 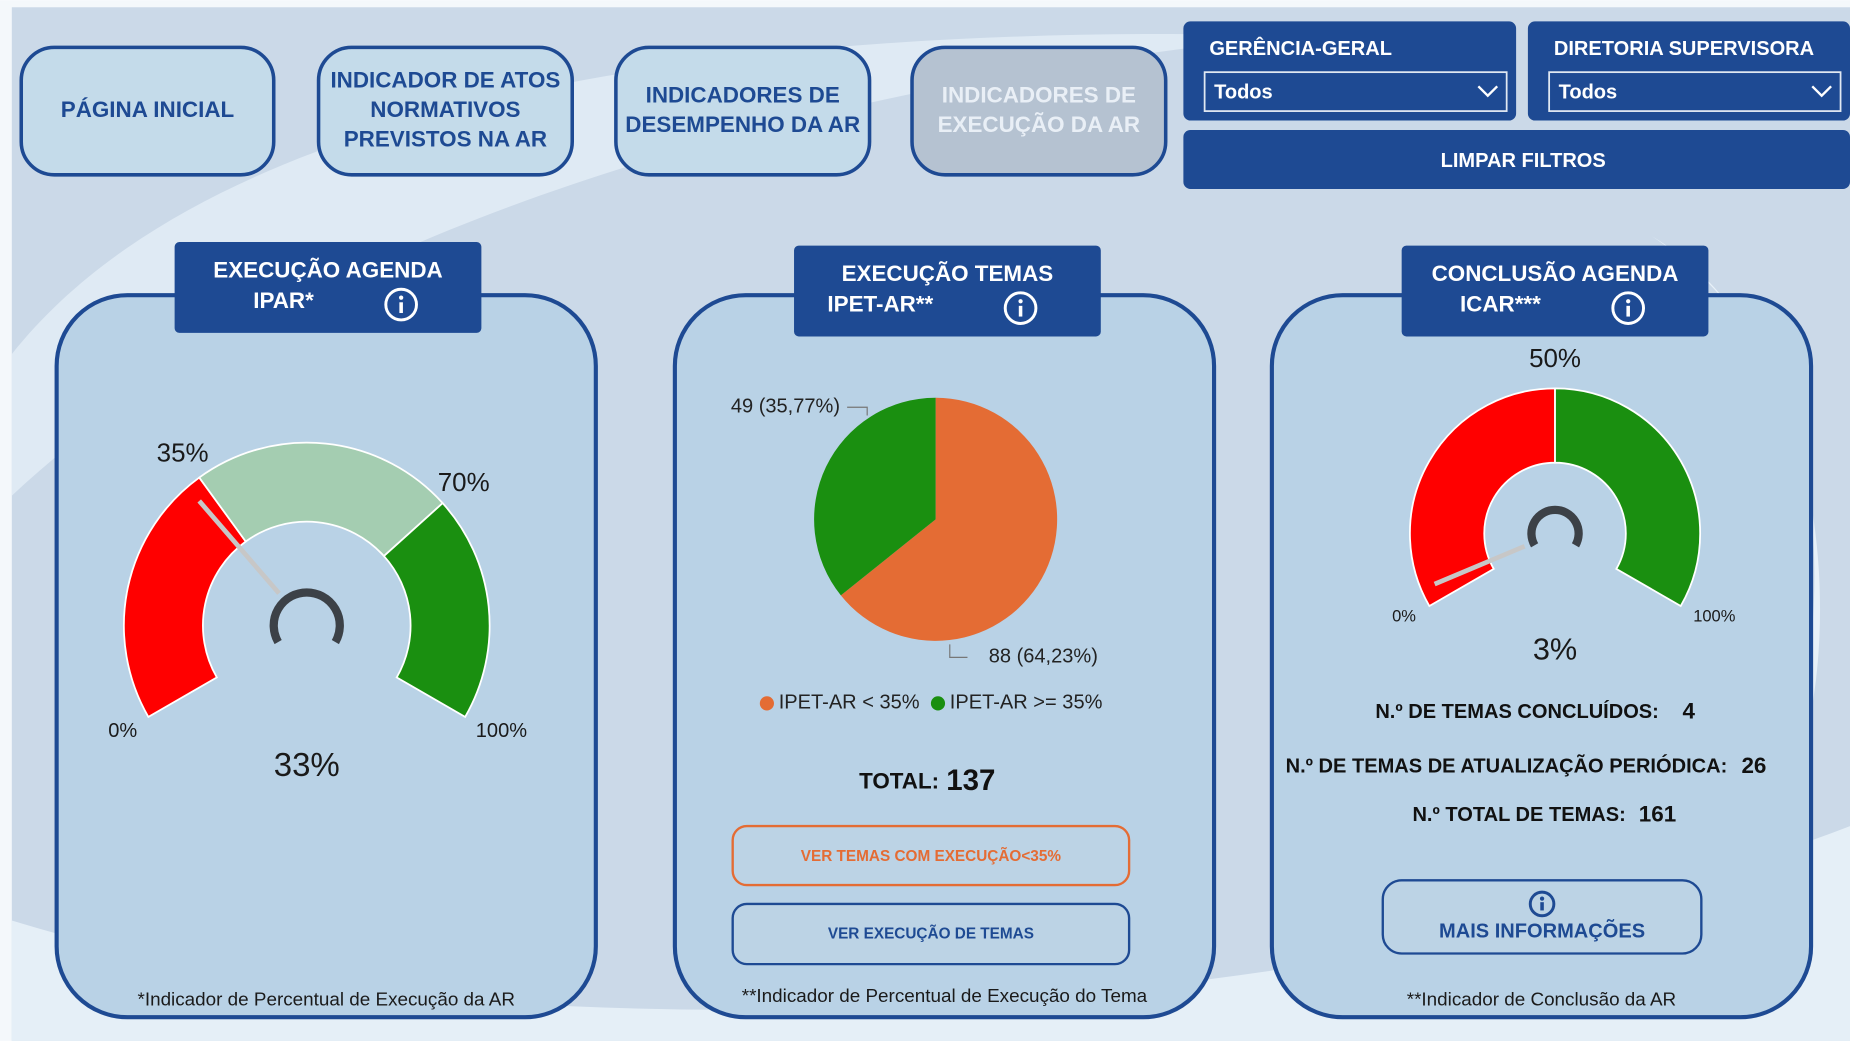 I want to click on action-button-label: VER EXECUÇÃO DE TEMAS, so click(x=931, y=934).